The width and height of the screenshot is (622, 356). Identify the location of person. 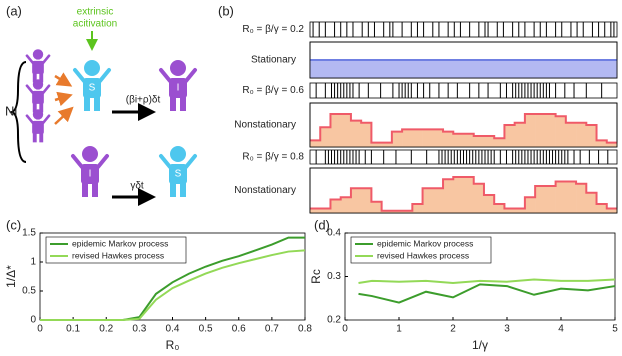
(38, 66).